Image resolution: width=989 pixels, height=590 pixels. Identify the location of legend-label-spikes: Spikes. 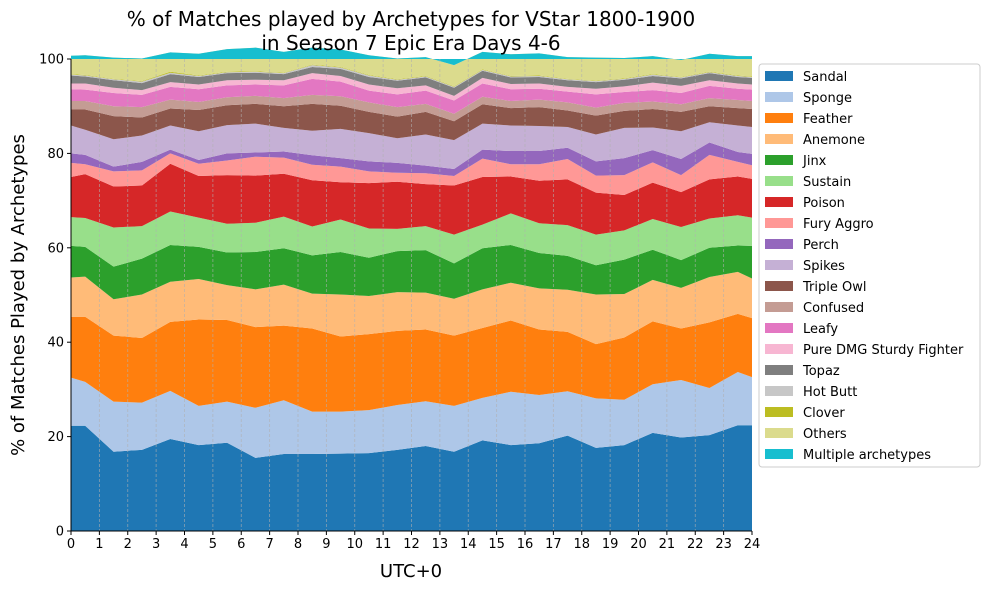
(824, 266).